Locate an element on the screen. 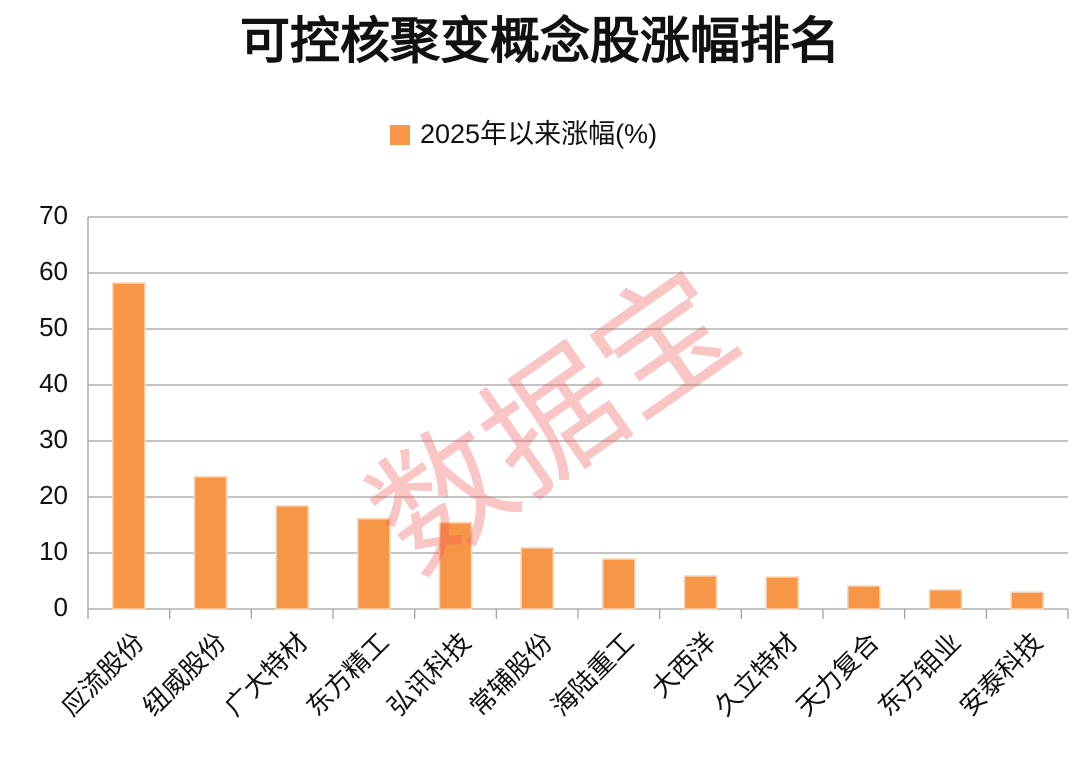 The height and width of the screenshot is (778, 1080). x-tick-label: 弘讯科技 is located at coordinates (429, 674).